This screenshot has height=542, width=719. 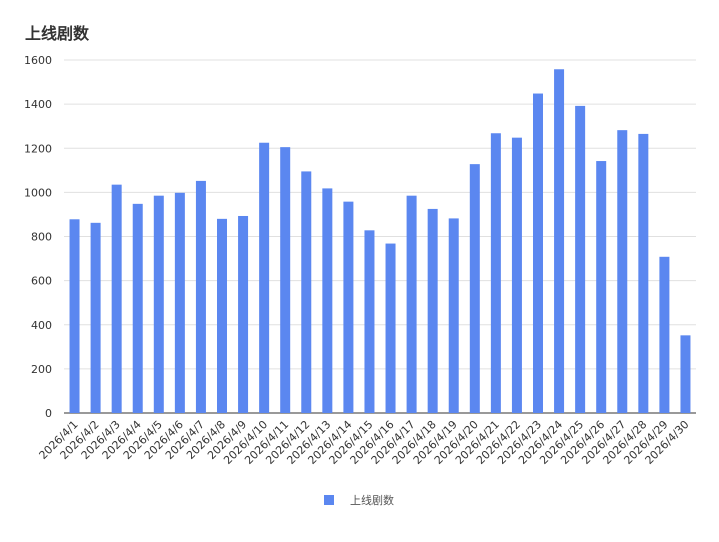 I want to click on y-tick-label: 600, so click(x=41, y=281).